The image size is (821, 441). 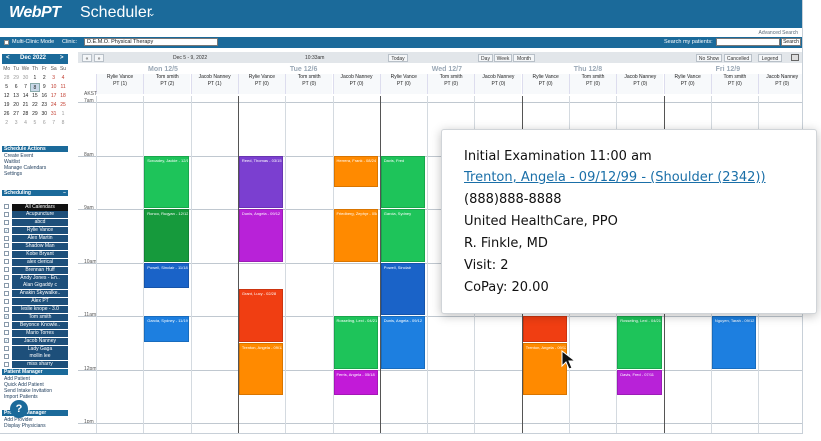 What do you see at coordinates (447, 69) in the screenshot?
I see `day-header: Wed 12/7` at bounding box center [447, 69].